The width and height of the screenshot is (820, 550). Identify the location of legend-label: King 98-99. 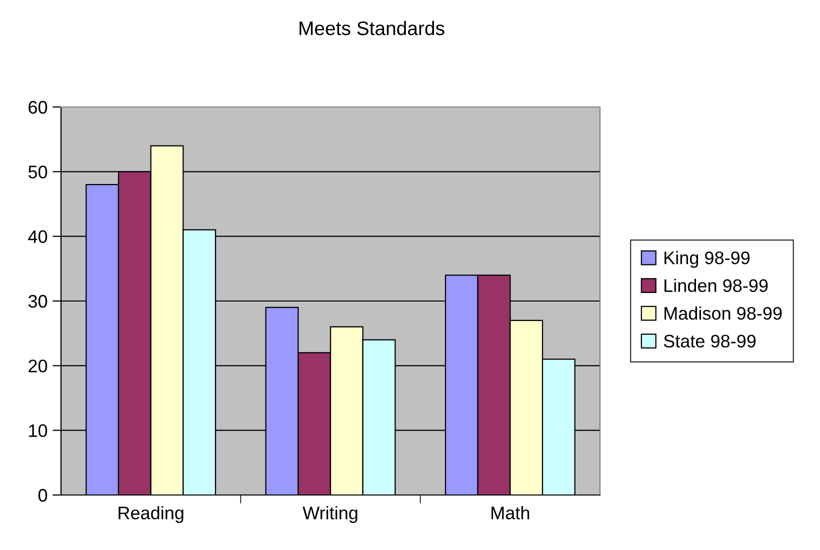
(707, 259).